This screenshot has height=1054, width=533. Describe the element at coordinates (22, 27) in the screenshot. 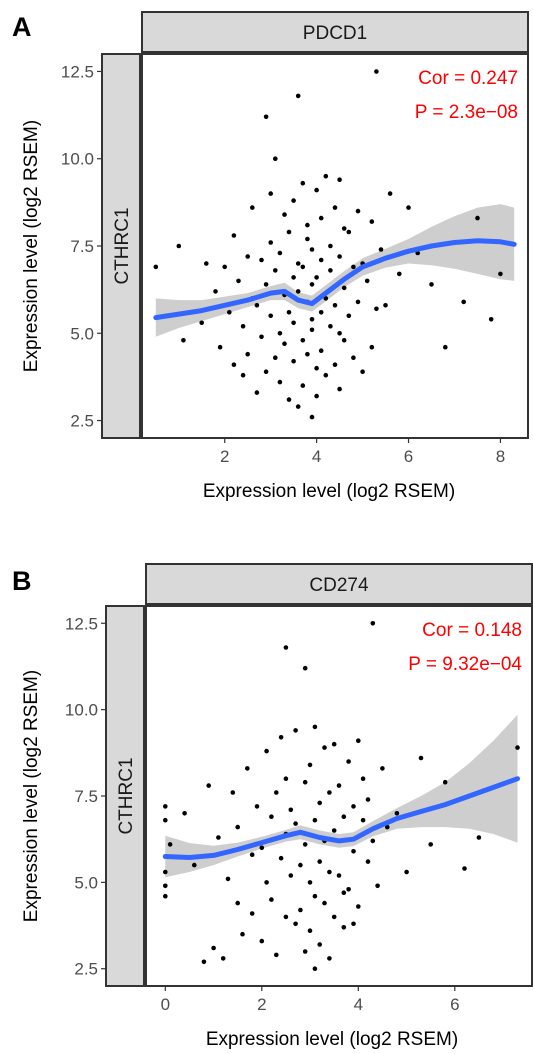

I see `panel-letter: A` at that location.